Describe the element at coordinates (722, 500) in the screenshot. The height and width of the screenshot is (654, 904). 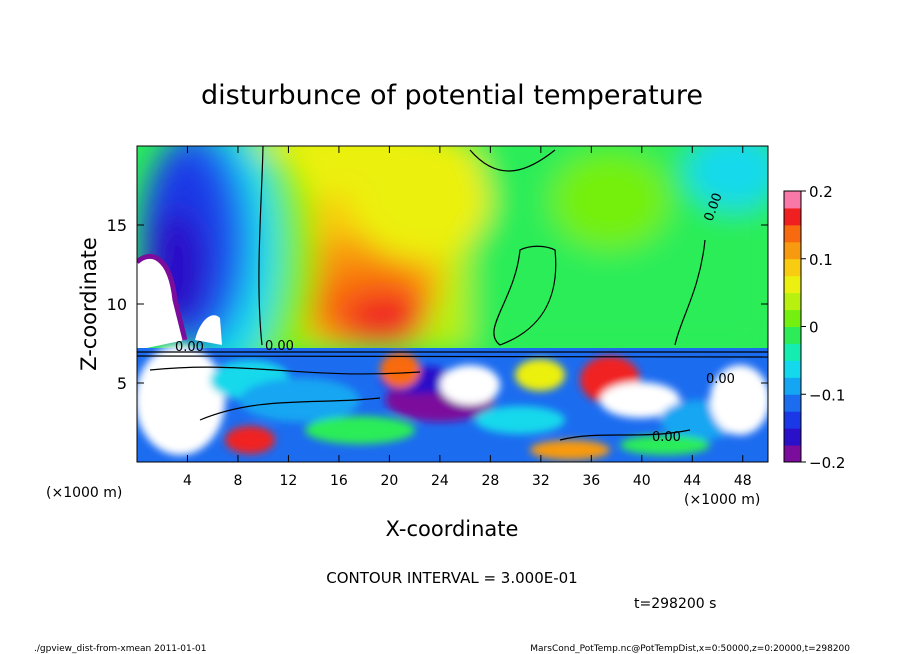
I see `x-axis-unit-right: (×1000 m)` at that location.